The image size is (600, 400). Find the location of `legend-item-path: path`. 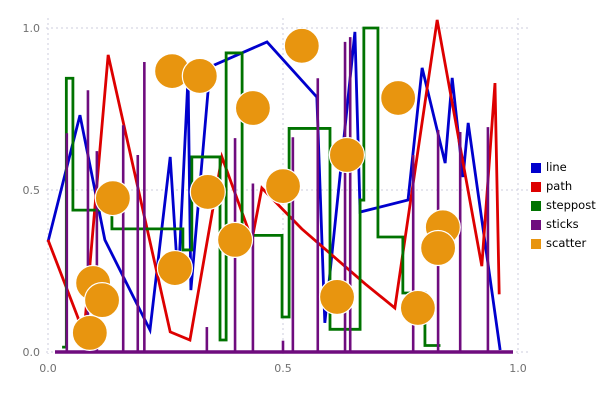

legend-item-path: path is located at coordinates (563, 186).